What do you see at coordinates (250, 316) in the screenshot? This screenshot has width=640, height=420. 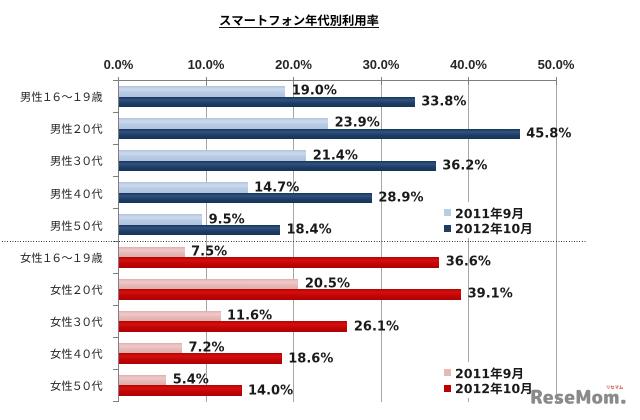 I see `value-label: 11.6%` at bounding box center [250, 316].